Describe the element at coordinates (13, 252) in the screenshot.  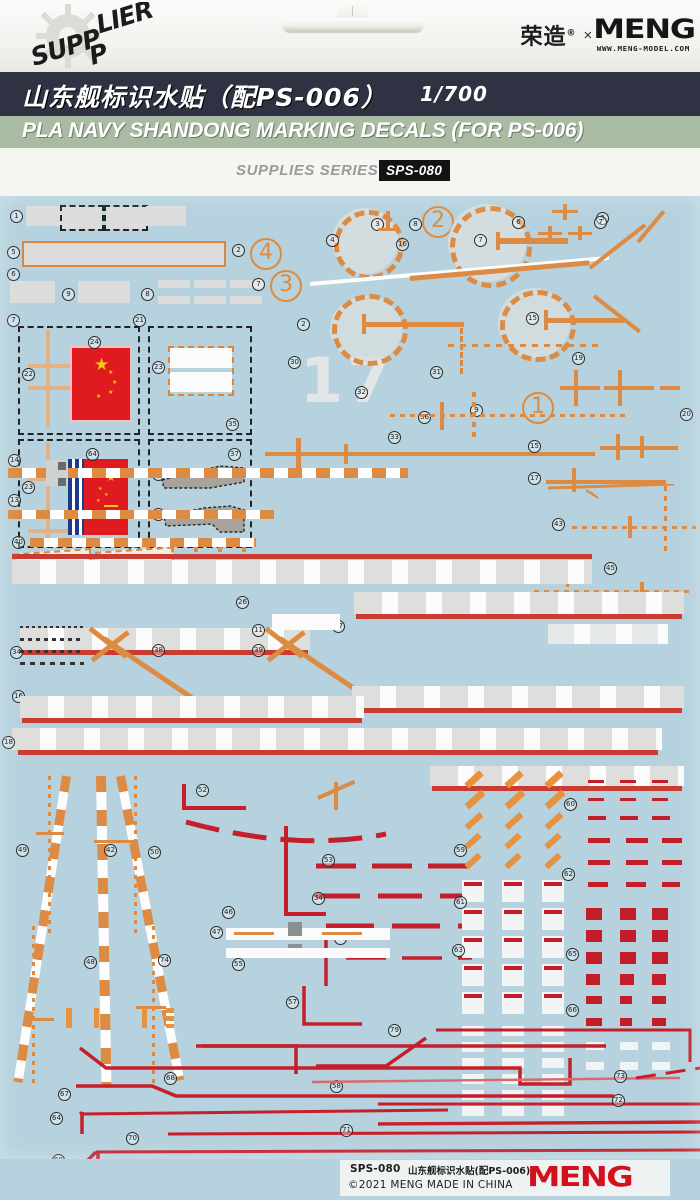
I see `part-number: 5` at that location.